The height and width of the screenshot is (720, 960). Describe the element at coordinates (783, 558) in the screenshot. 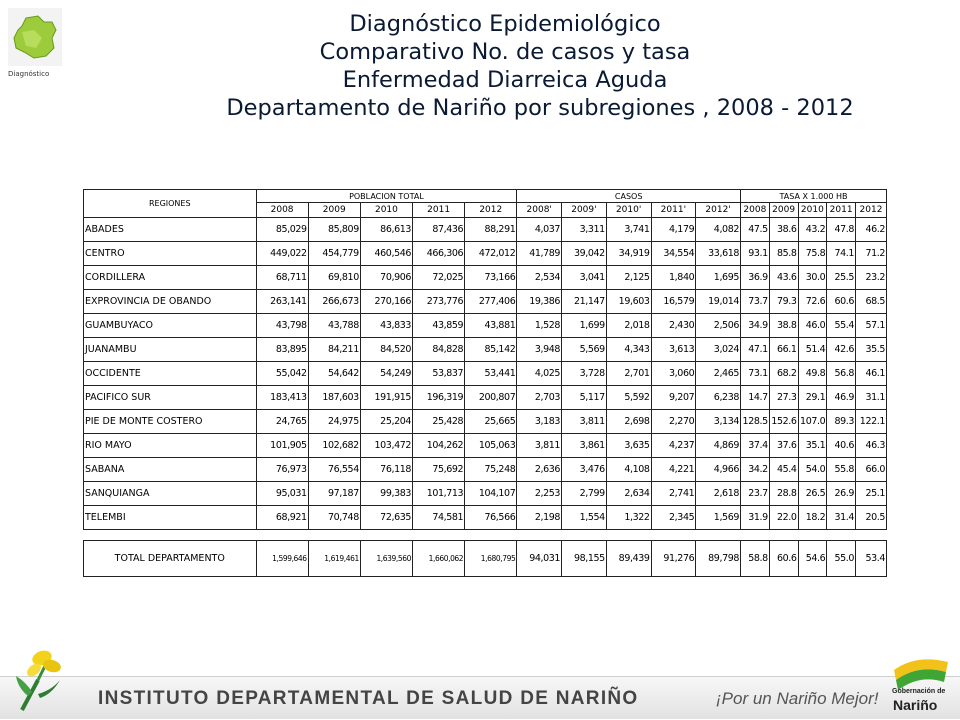

I see `rate-cell: 60.6` at that location.